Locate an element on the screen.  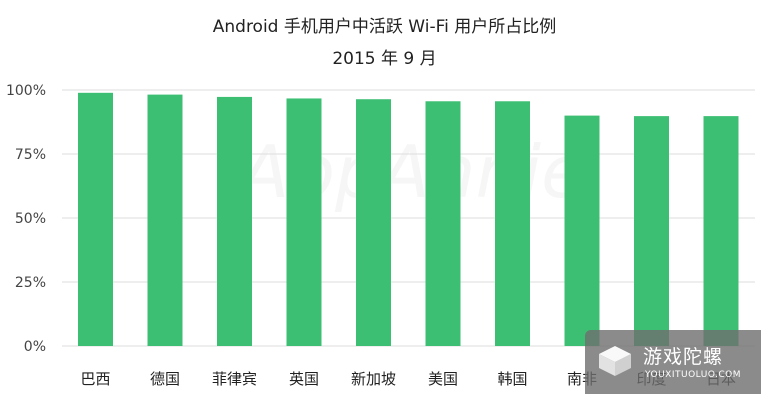
chart-subtitle: 2015 年 9 月 is located at coordinates (384, 59).